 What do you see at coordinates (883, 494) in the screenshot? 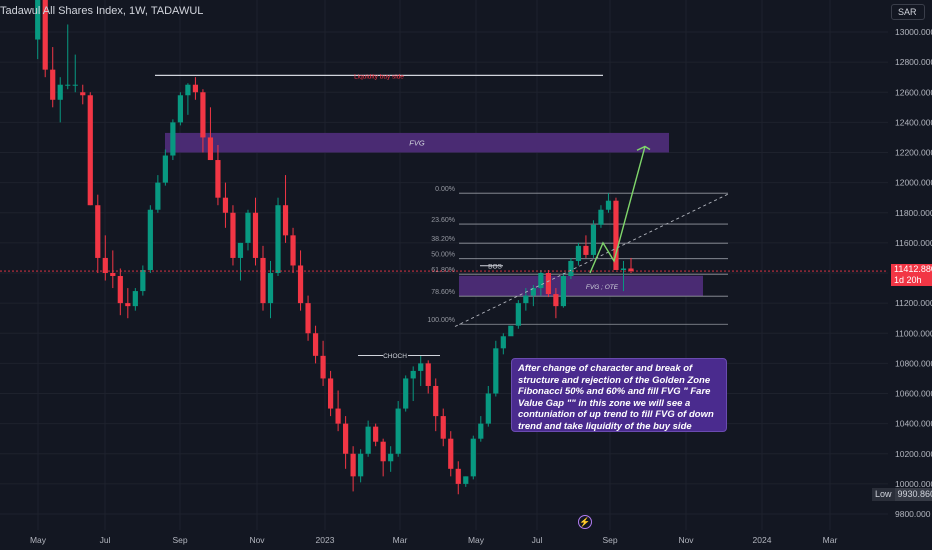
I see `low-label: Low` at bounding box center [883, 494].